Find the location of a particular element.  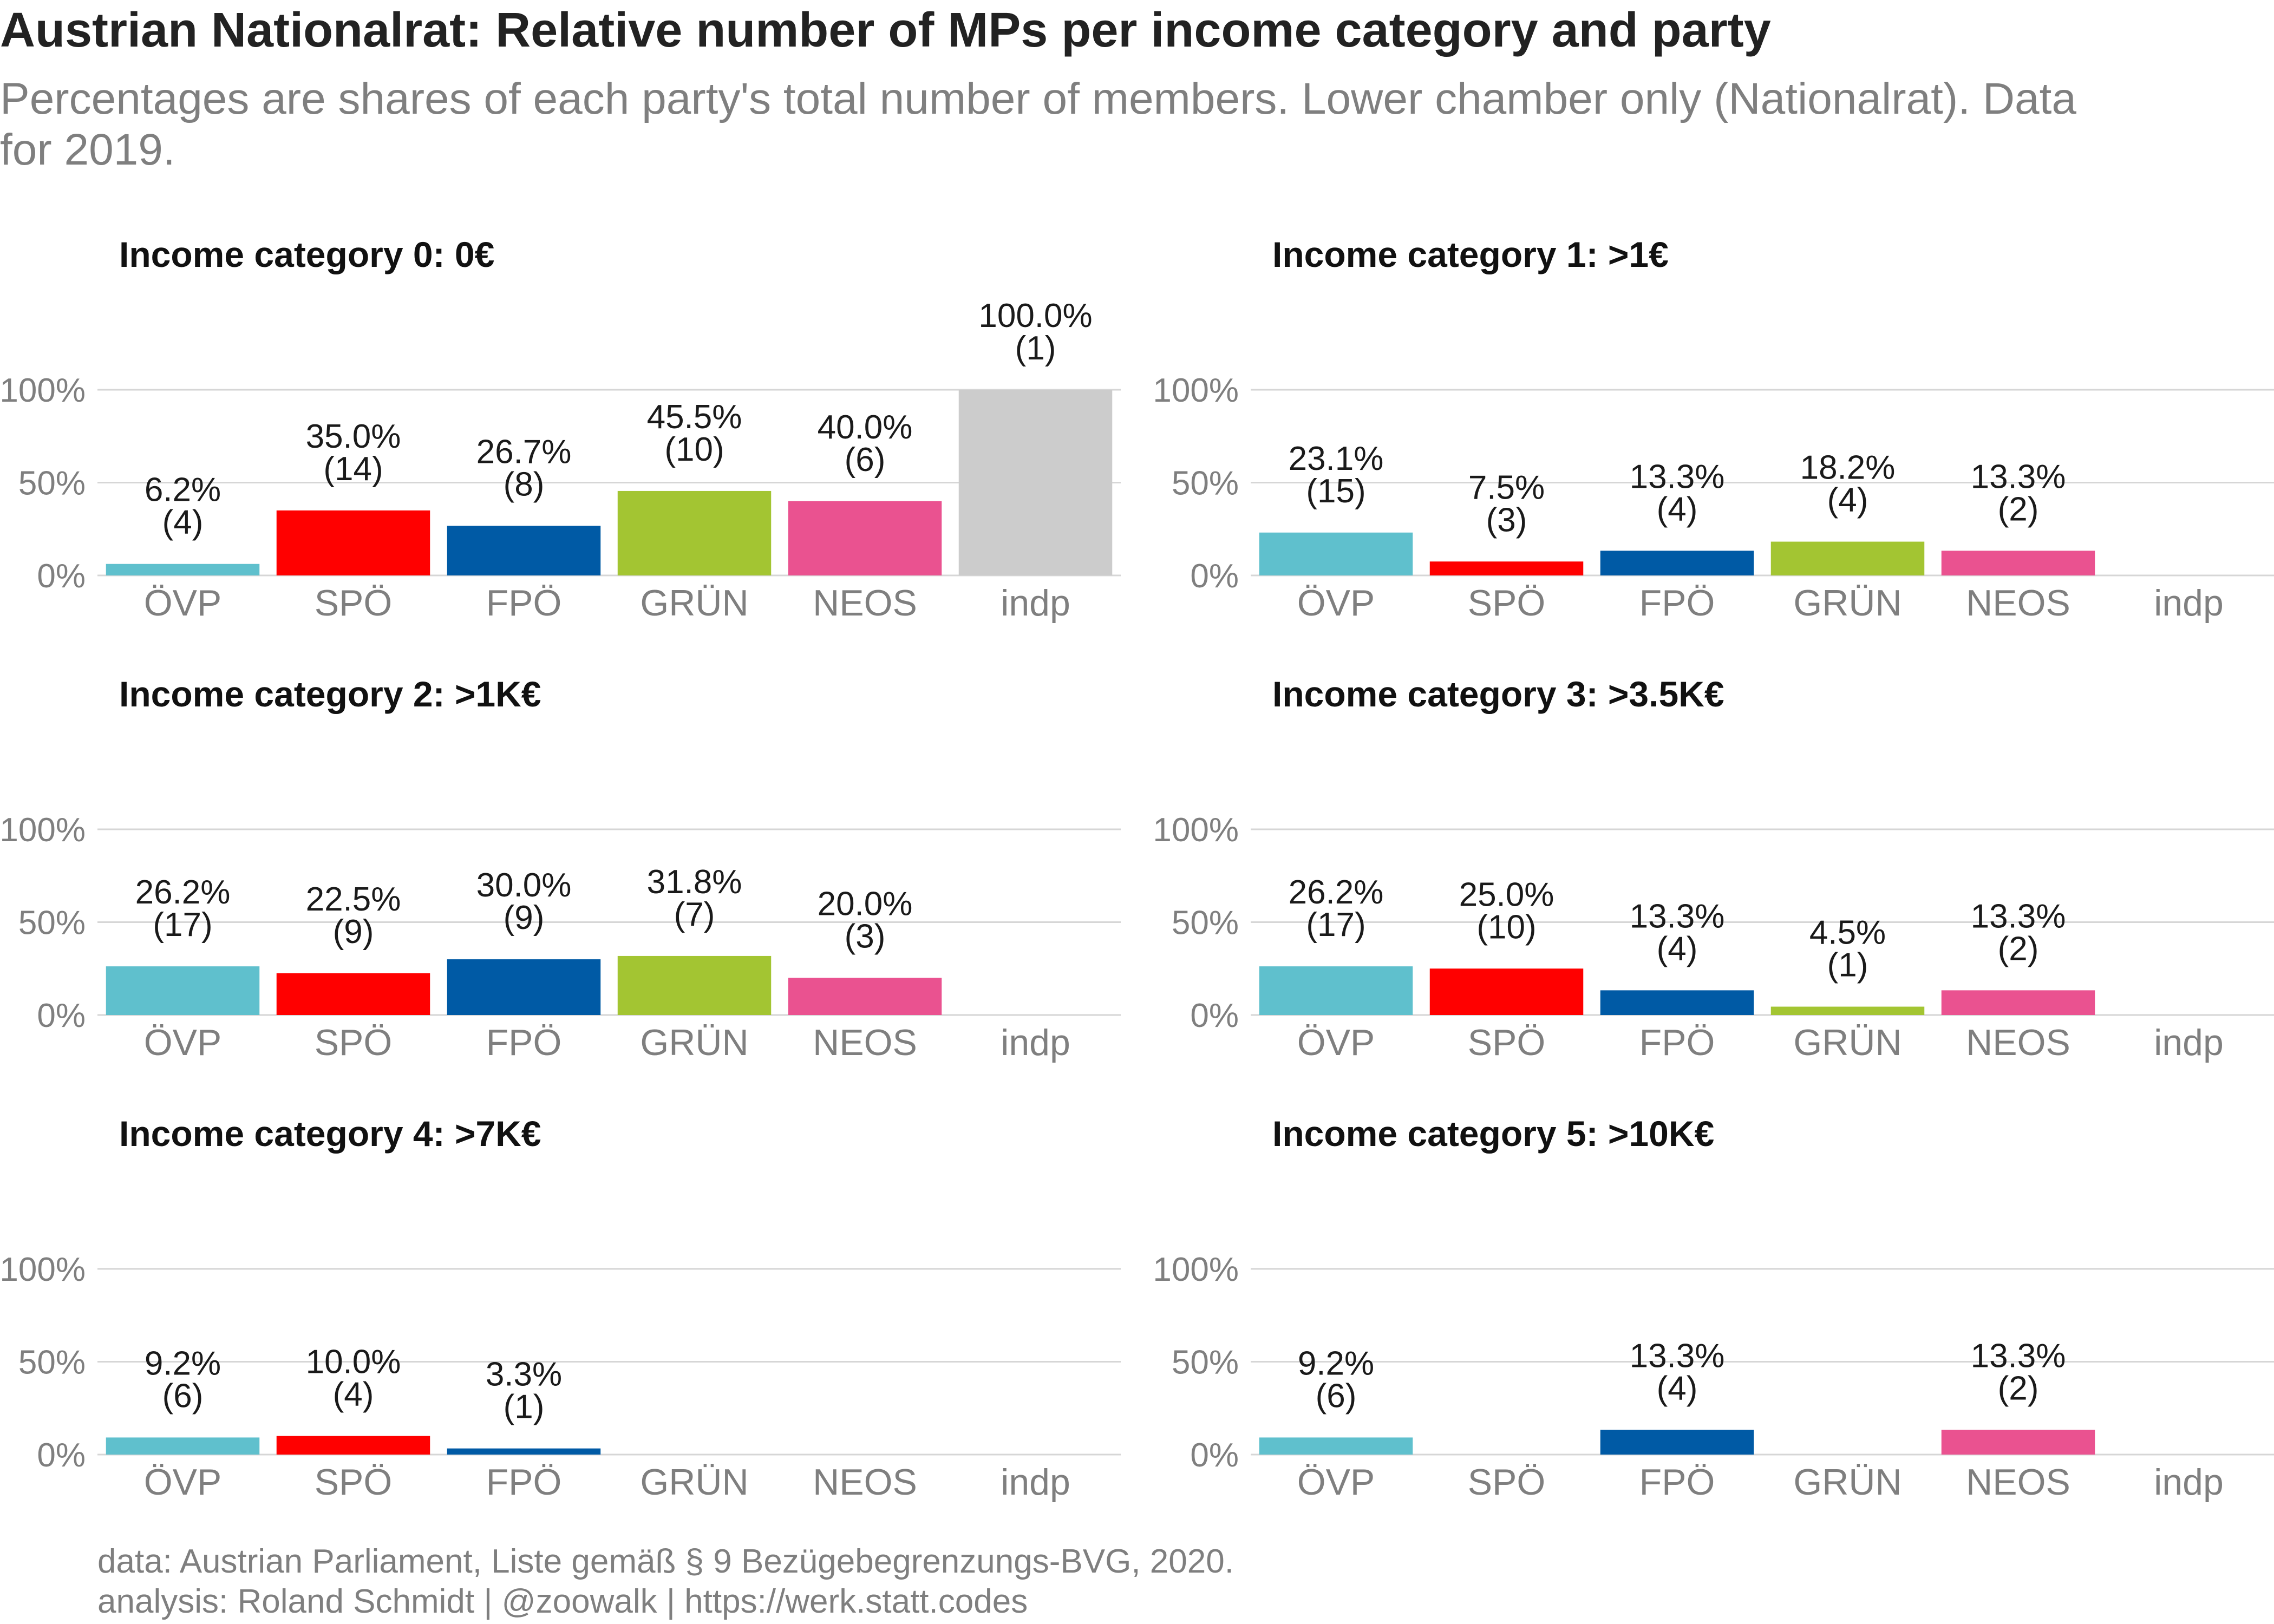

data-label-count: (8) is located at coordinates (524, 485).